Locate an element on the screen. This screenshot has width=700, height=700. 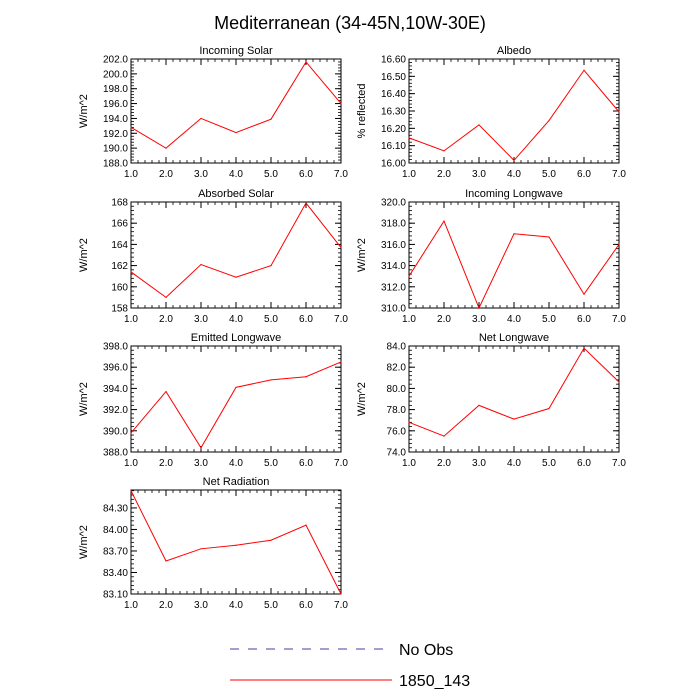
y-tick-label: 188.0 is located at coordinates (115, 164).